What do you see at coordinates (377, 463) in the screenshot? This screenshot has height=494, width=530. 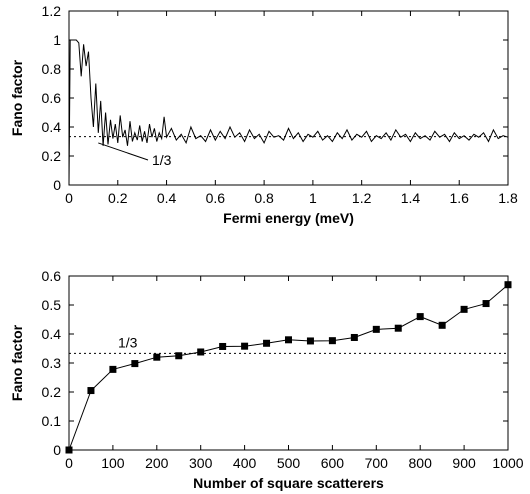 I see `x-tick-label: 700` at bounding box center [377, 463].